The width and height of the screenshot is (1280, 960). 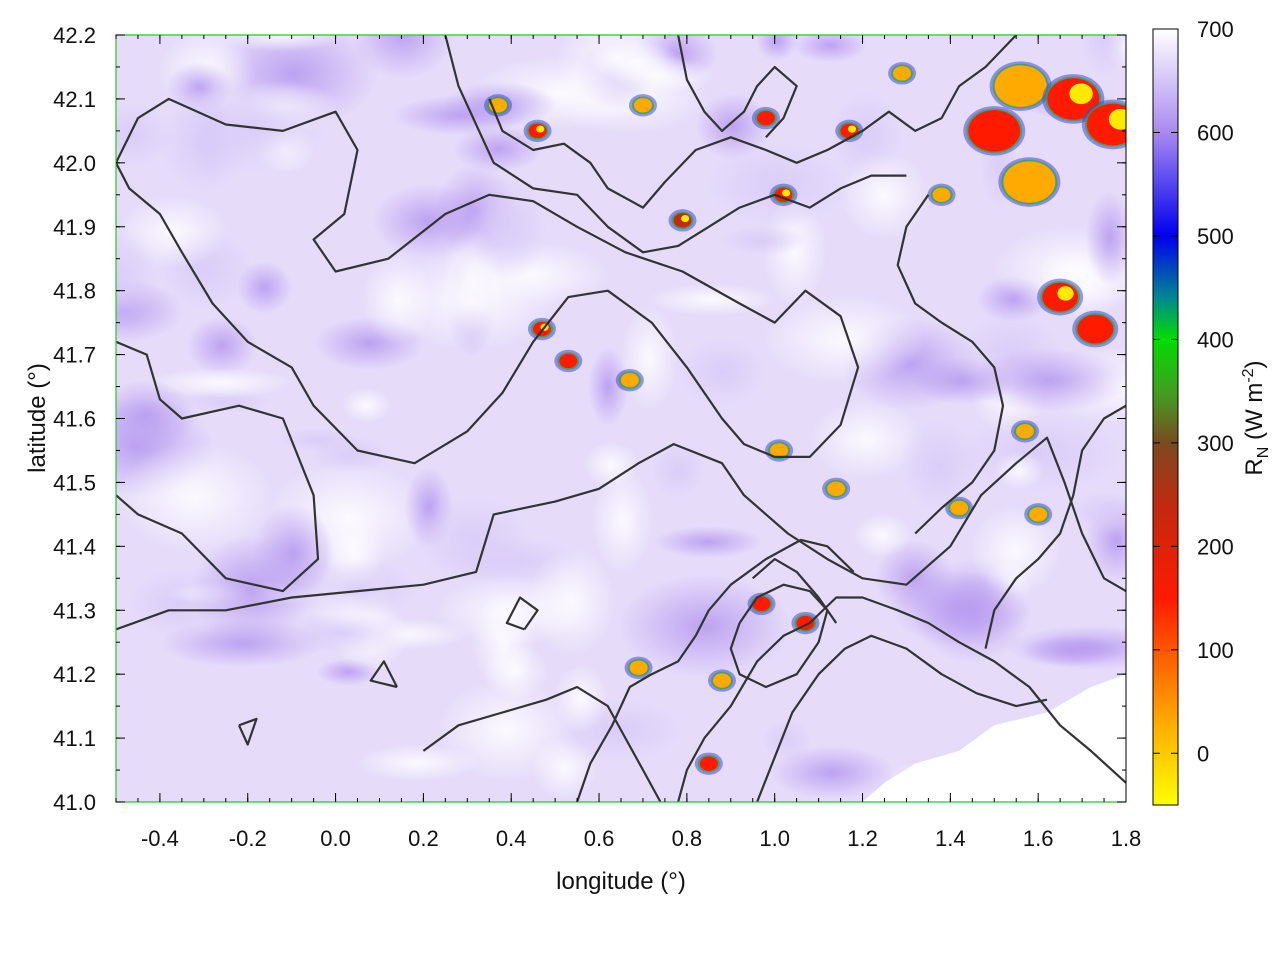 What do you see at coordinates (74, 482) in the screenshot?
I see `y-tick-label: 41.5` at bounding box center [74, 482].